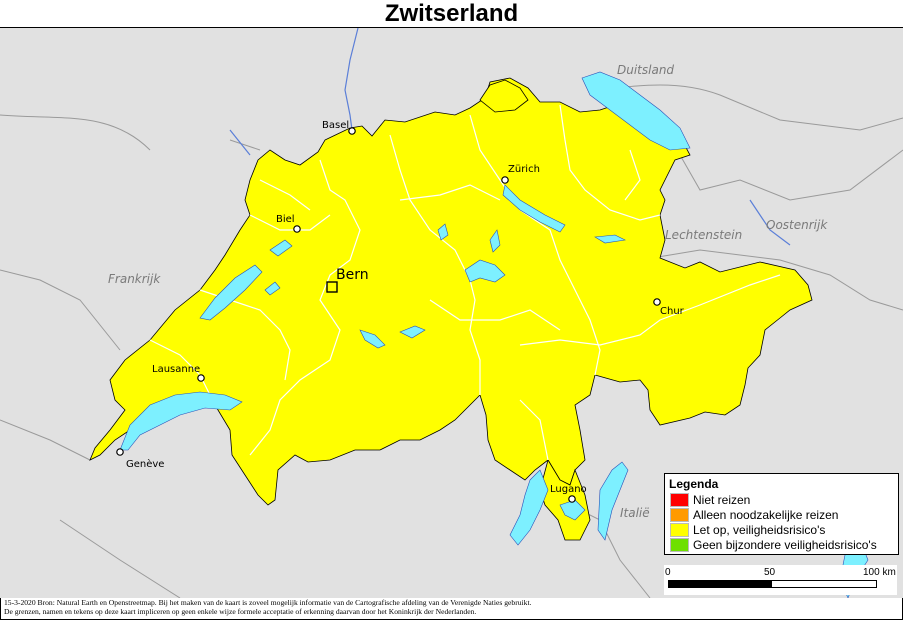  I want to click on legend-item-let-op: Let op, veiligheidsrisico's, so click(784, 529).